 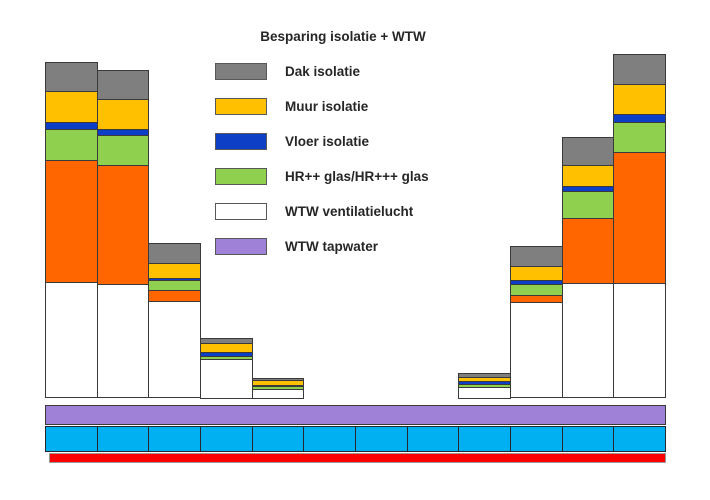 I want to click on chart-title: Besparing isolatie + WTW, so click(x=343, y=36).